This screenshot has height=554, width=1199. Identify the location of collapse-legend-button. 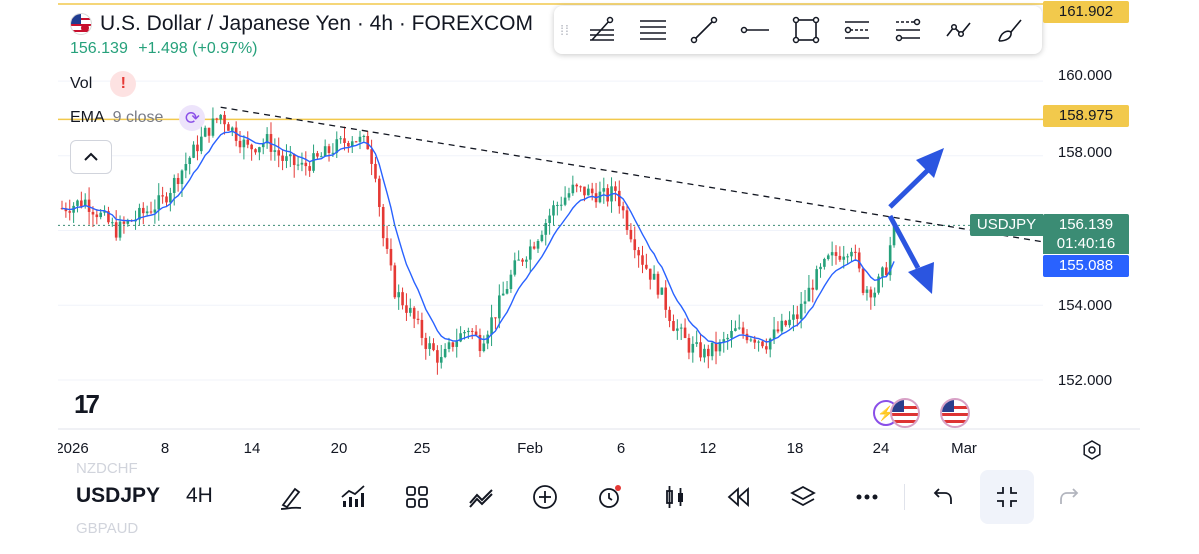
(91, 157).